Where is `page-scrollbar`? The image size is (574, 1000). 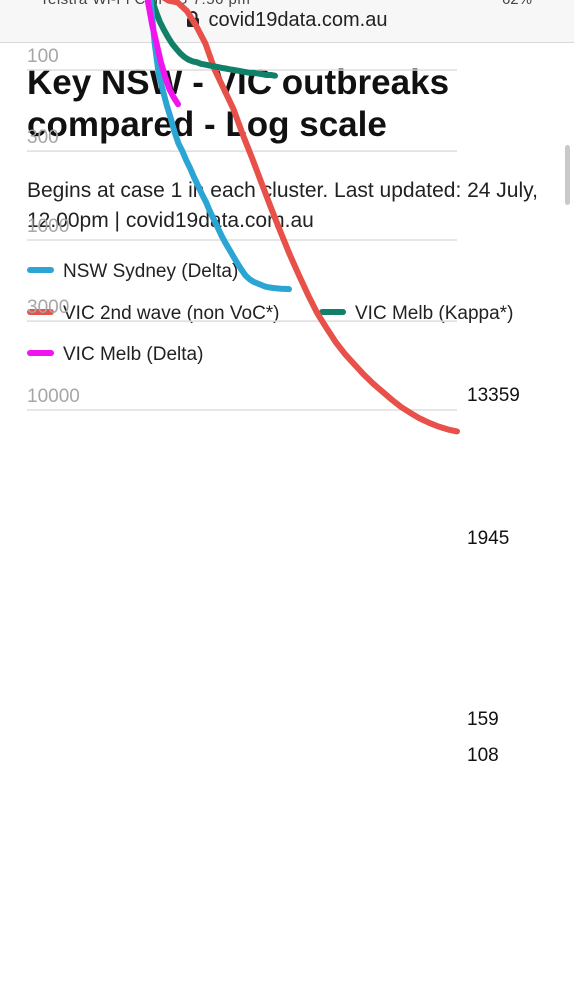
page-scrollbar is located at coordinates (567, 175).